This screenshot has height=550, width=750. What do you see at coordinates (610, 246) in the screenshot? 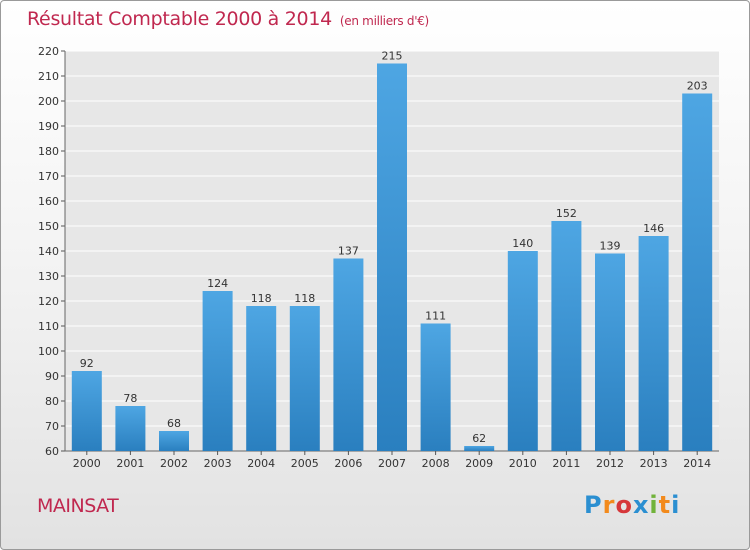
I see `data-label: 139` at bounding box center [610, 246].